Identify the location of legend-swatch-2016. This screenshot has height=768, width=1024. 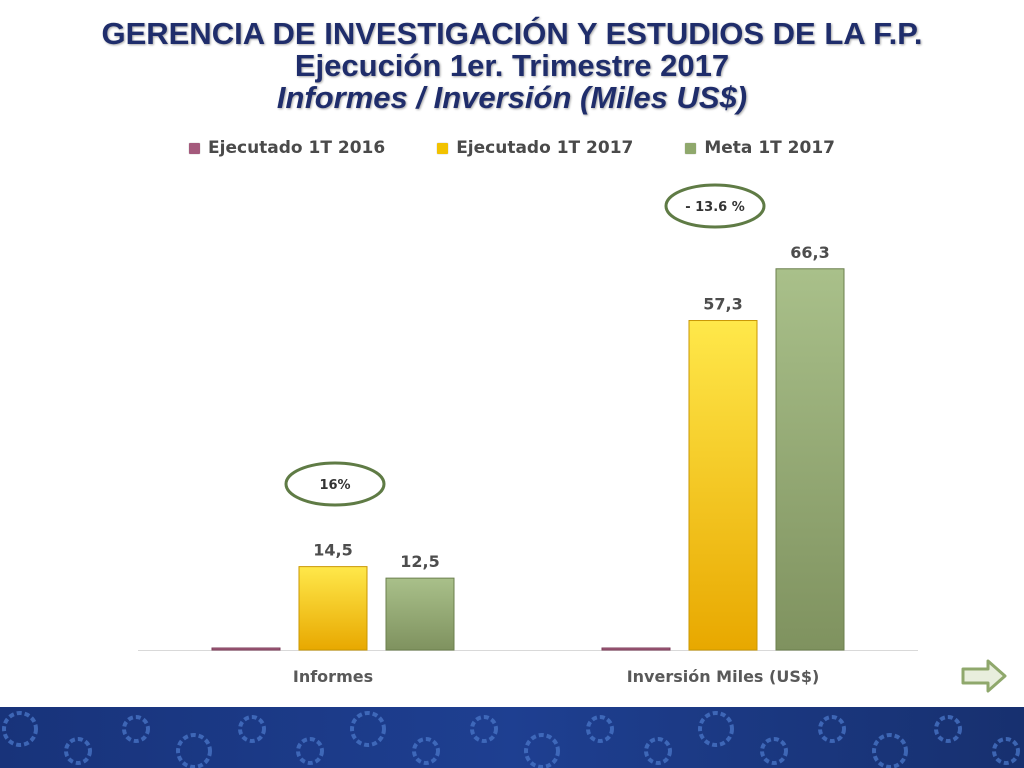
(195, 148).